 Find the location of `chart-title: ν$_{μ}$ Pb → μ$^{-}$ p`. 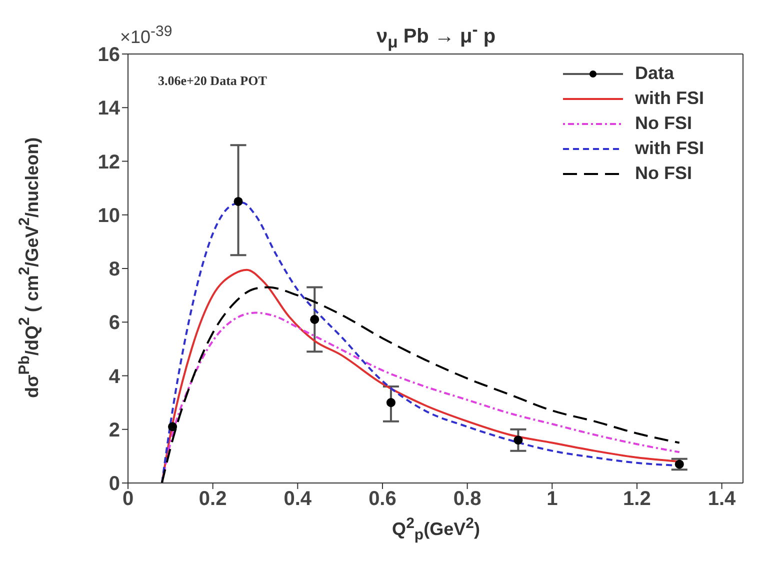

chart-title: ν$_{μ}$ Pb → μ$^{-}$ p is located at coordinates (436, 36).